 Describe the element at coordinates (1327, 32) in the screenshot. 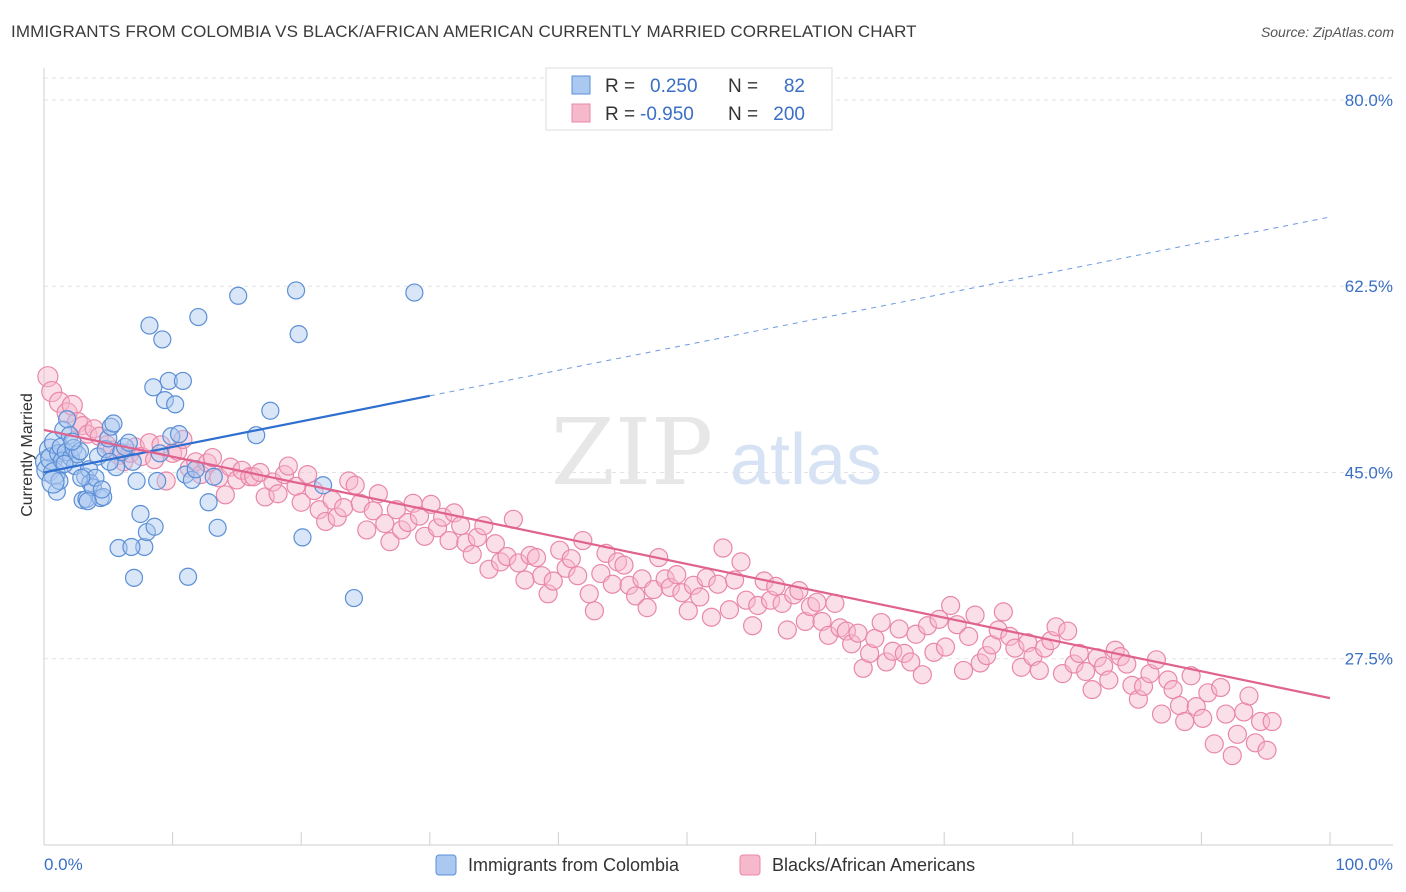

I see `chart-source: Source: ZipAtlas.com` at that location.